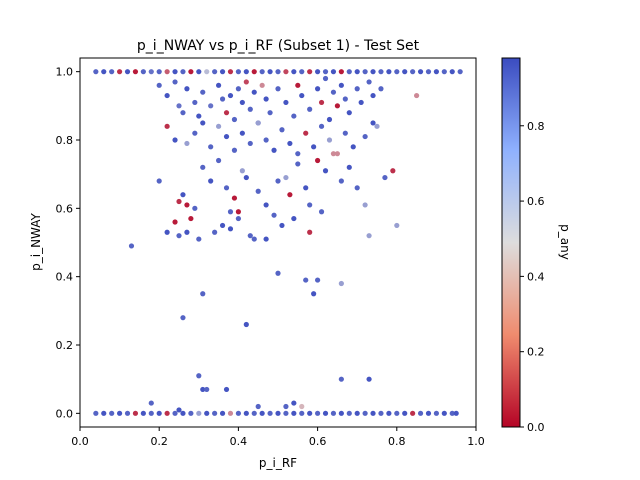 This screenshot has height=480, width=640. Describe the element at coordinates (536, 427) in the screenshot. I see `colorbar-tick-label: 0.0` at that location.